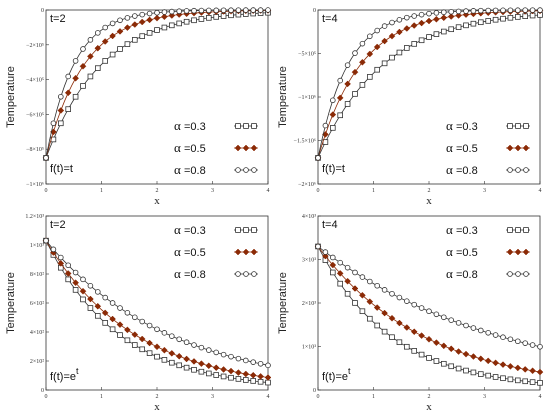  I want to click on x-tick-label: 4, so click(268, 397).